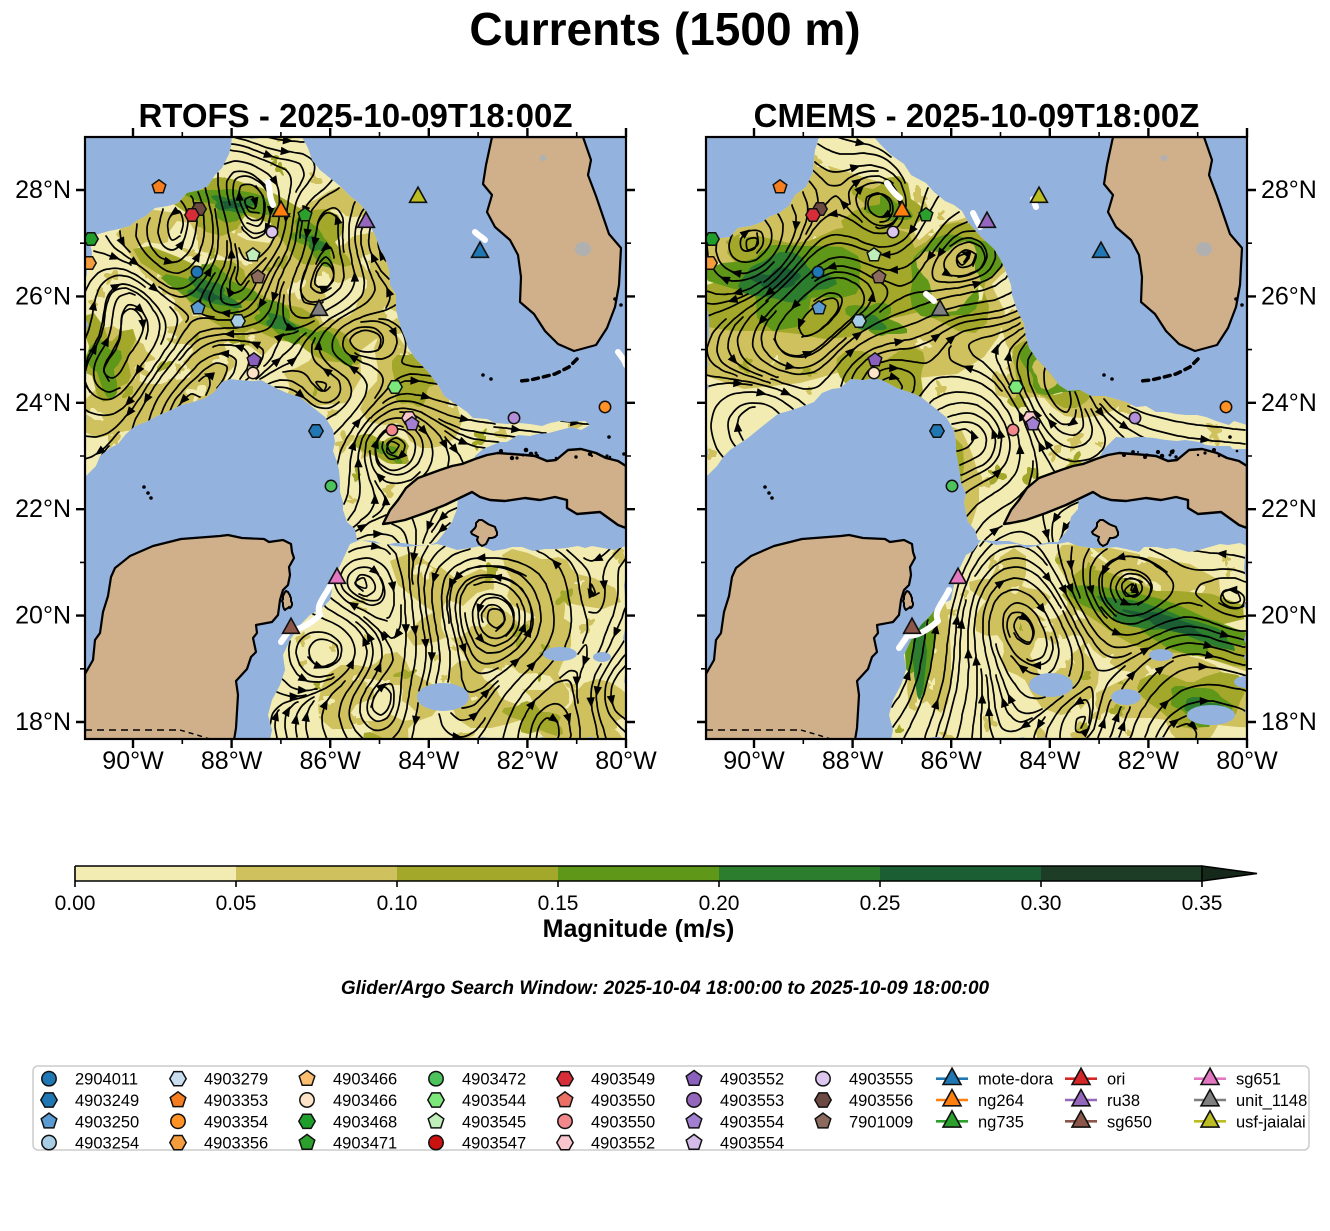  Describe the element at coordinates (236, 903) in the screenshot. I see `svg-text: 0.05` at that location.